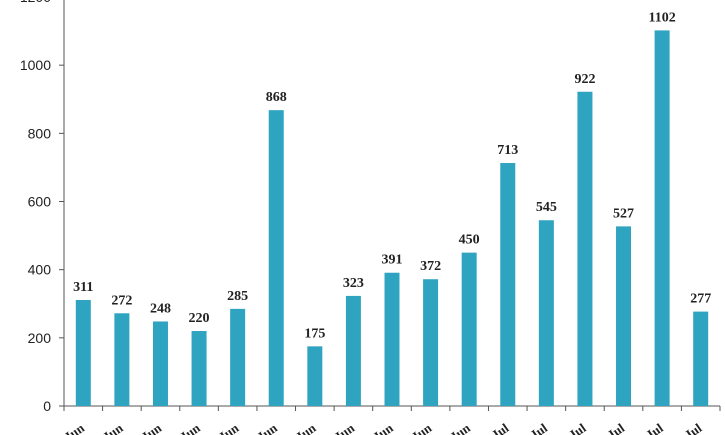  Describe the element at coordinates (40, 202) in the screenshot. I see `y-tick-label: 600` at that location.